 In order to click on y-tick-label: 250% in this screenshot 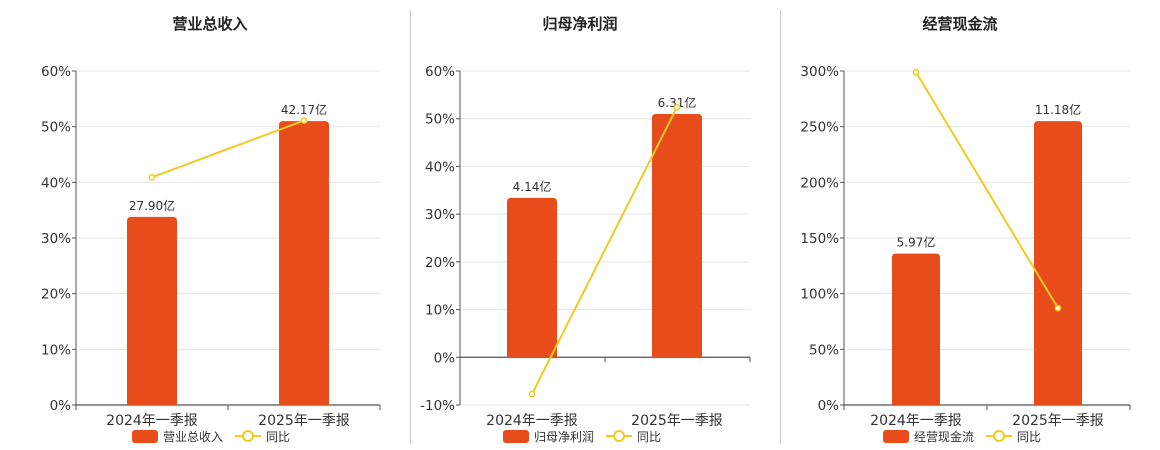, I will do `click(819, 128)`.